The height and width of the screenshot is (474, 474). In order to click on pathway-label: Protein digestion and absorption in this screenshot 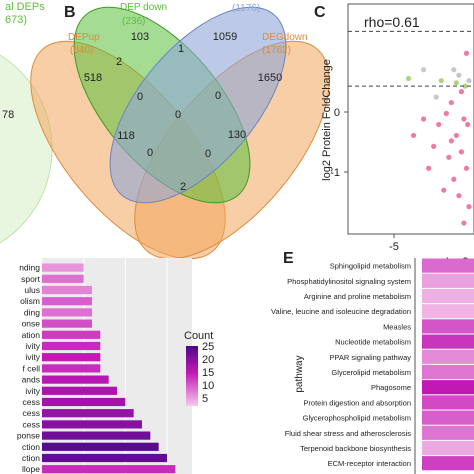, I will do `click(357, 402)`.